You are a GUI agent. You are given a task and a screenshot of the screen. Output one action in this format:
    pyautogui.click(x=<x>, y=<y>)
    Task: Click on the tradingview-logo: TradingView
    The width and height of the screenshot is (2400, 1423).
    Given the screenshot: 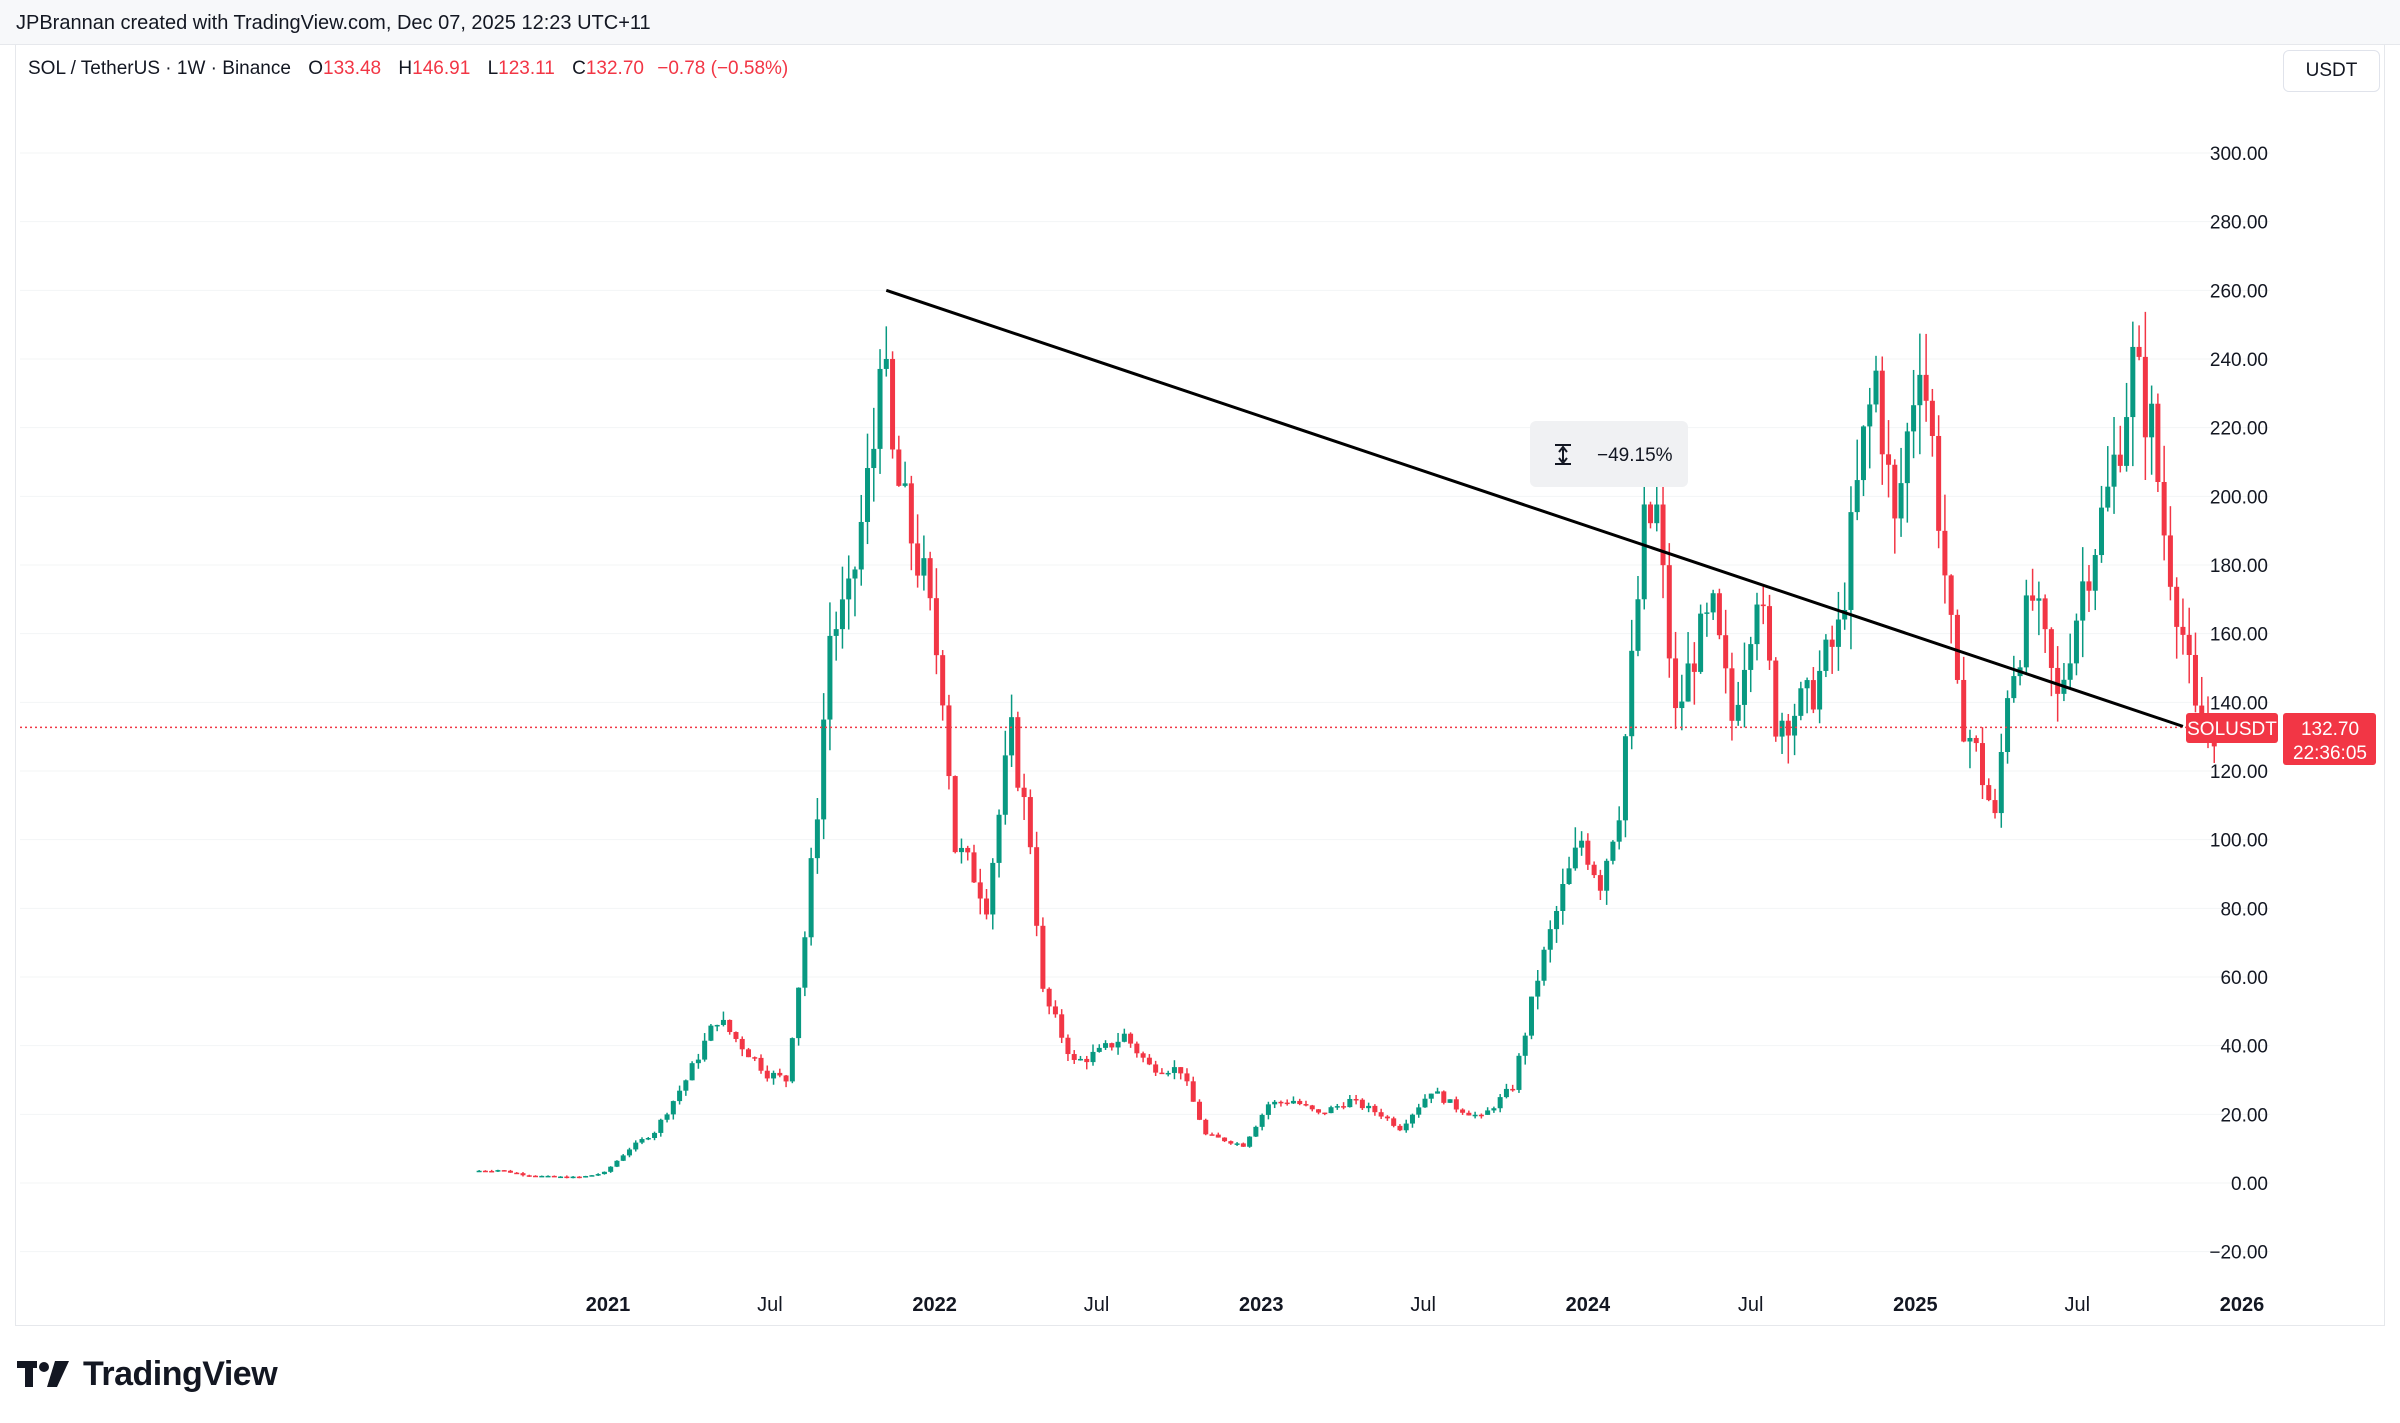 What is the action you would take?
    pyautogui.click(x=147, y=1374)
    